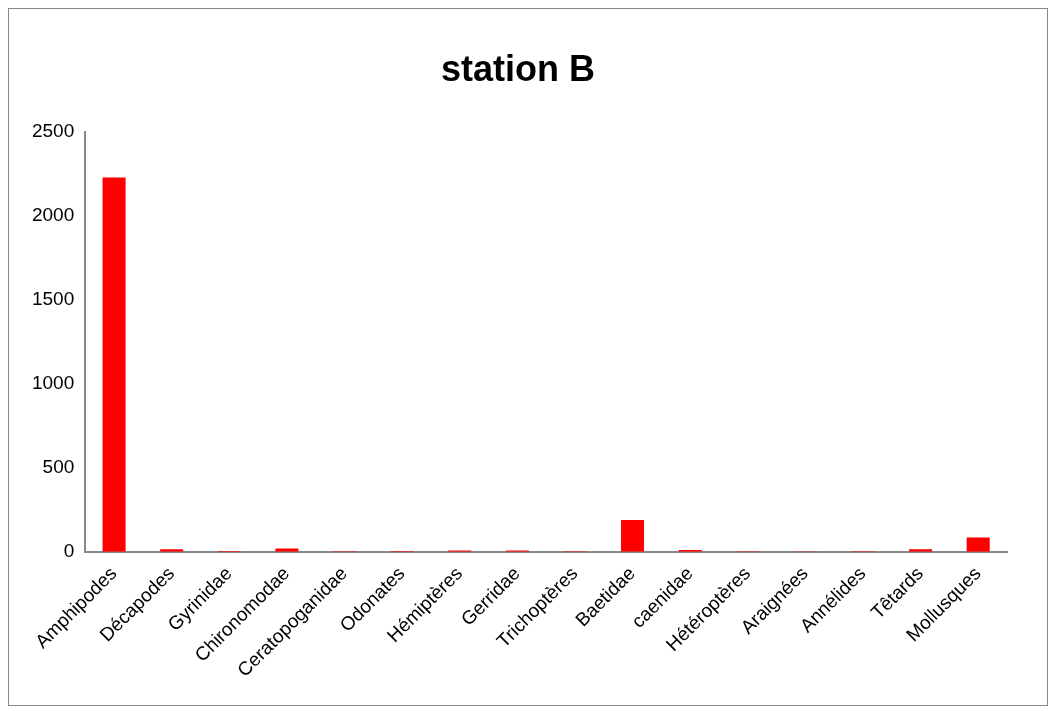 The height and width of the screenshot is (711, 1052). Describe the element at coordinates (53, 131) in the screenshot. I see `y-tick-label: 2500` at that location.